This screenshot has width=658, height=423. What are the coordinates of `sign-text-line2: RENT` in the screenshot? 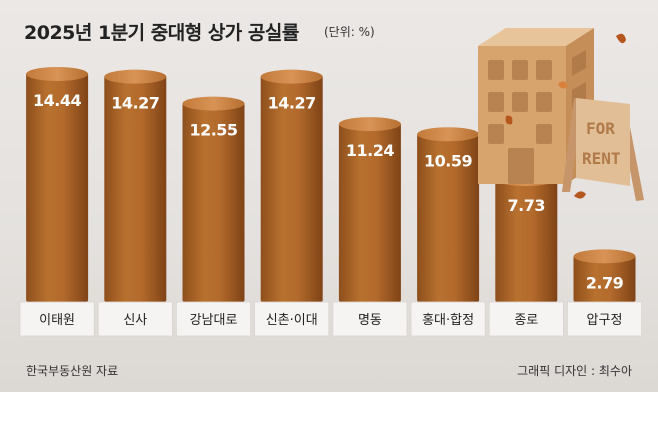 It's located at (601, 158).